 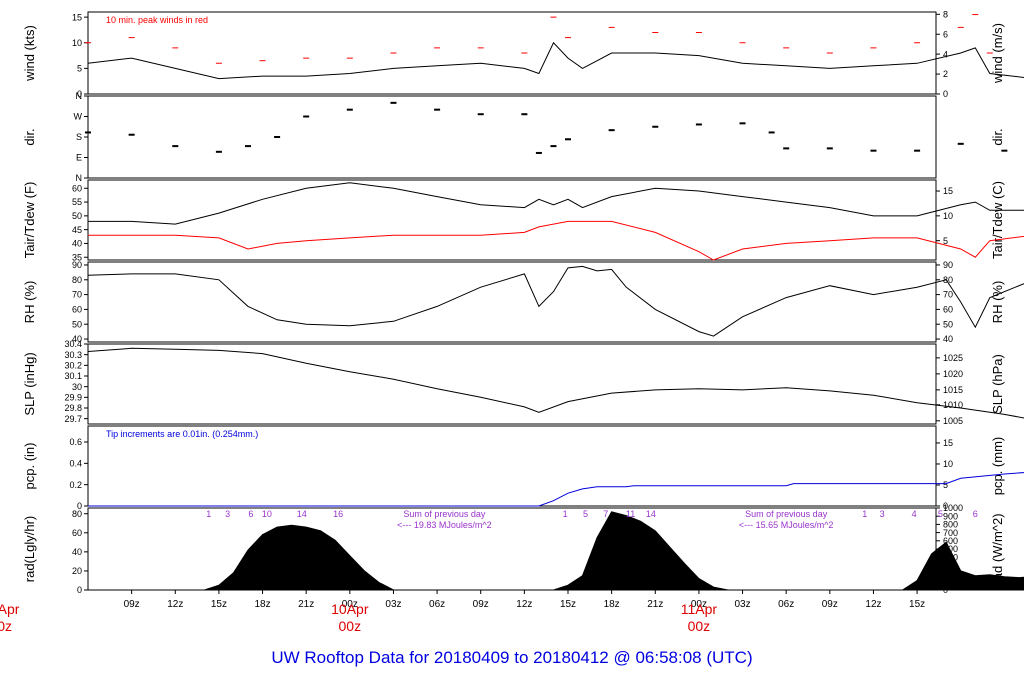 I want to click on temperature-ylabel-left: Tair/Tdew (F), so click(x=29, y=220).